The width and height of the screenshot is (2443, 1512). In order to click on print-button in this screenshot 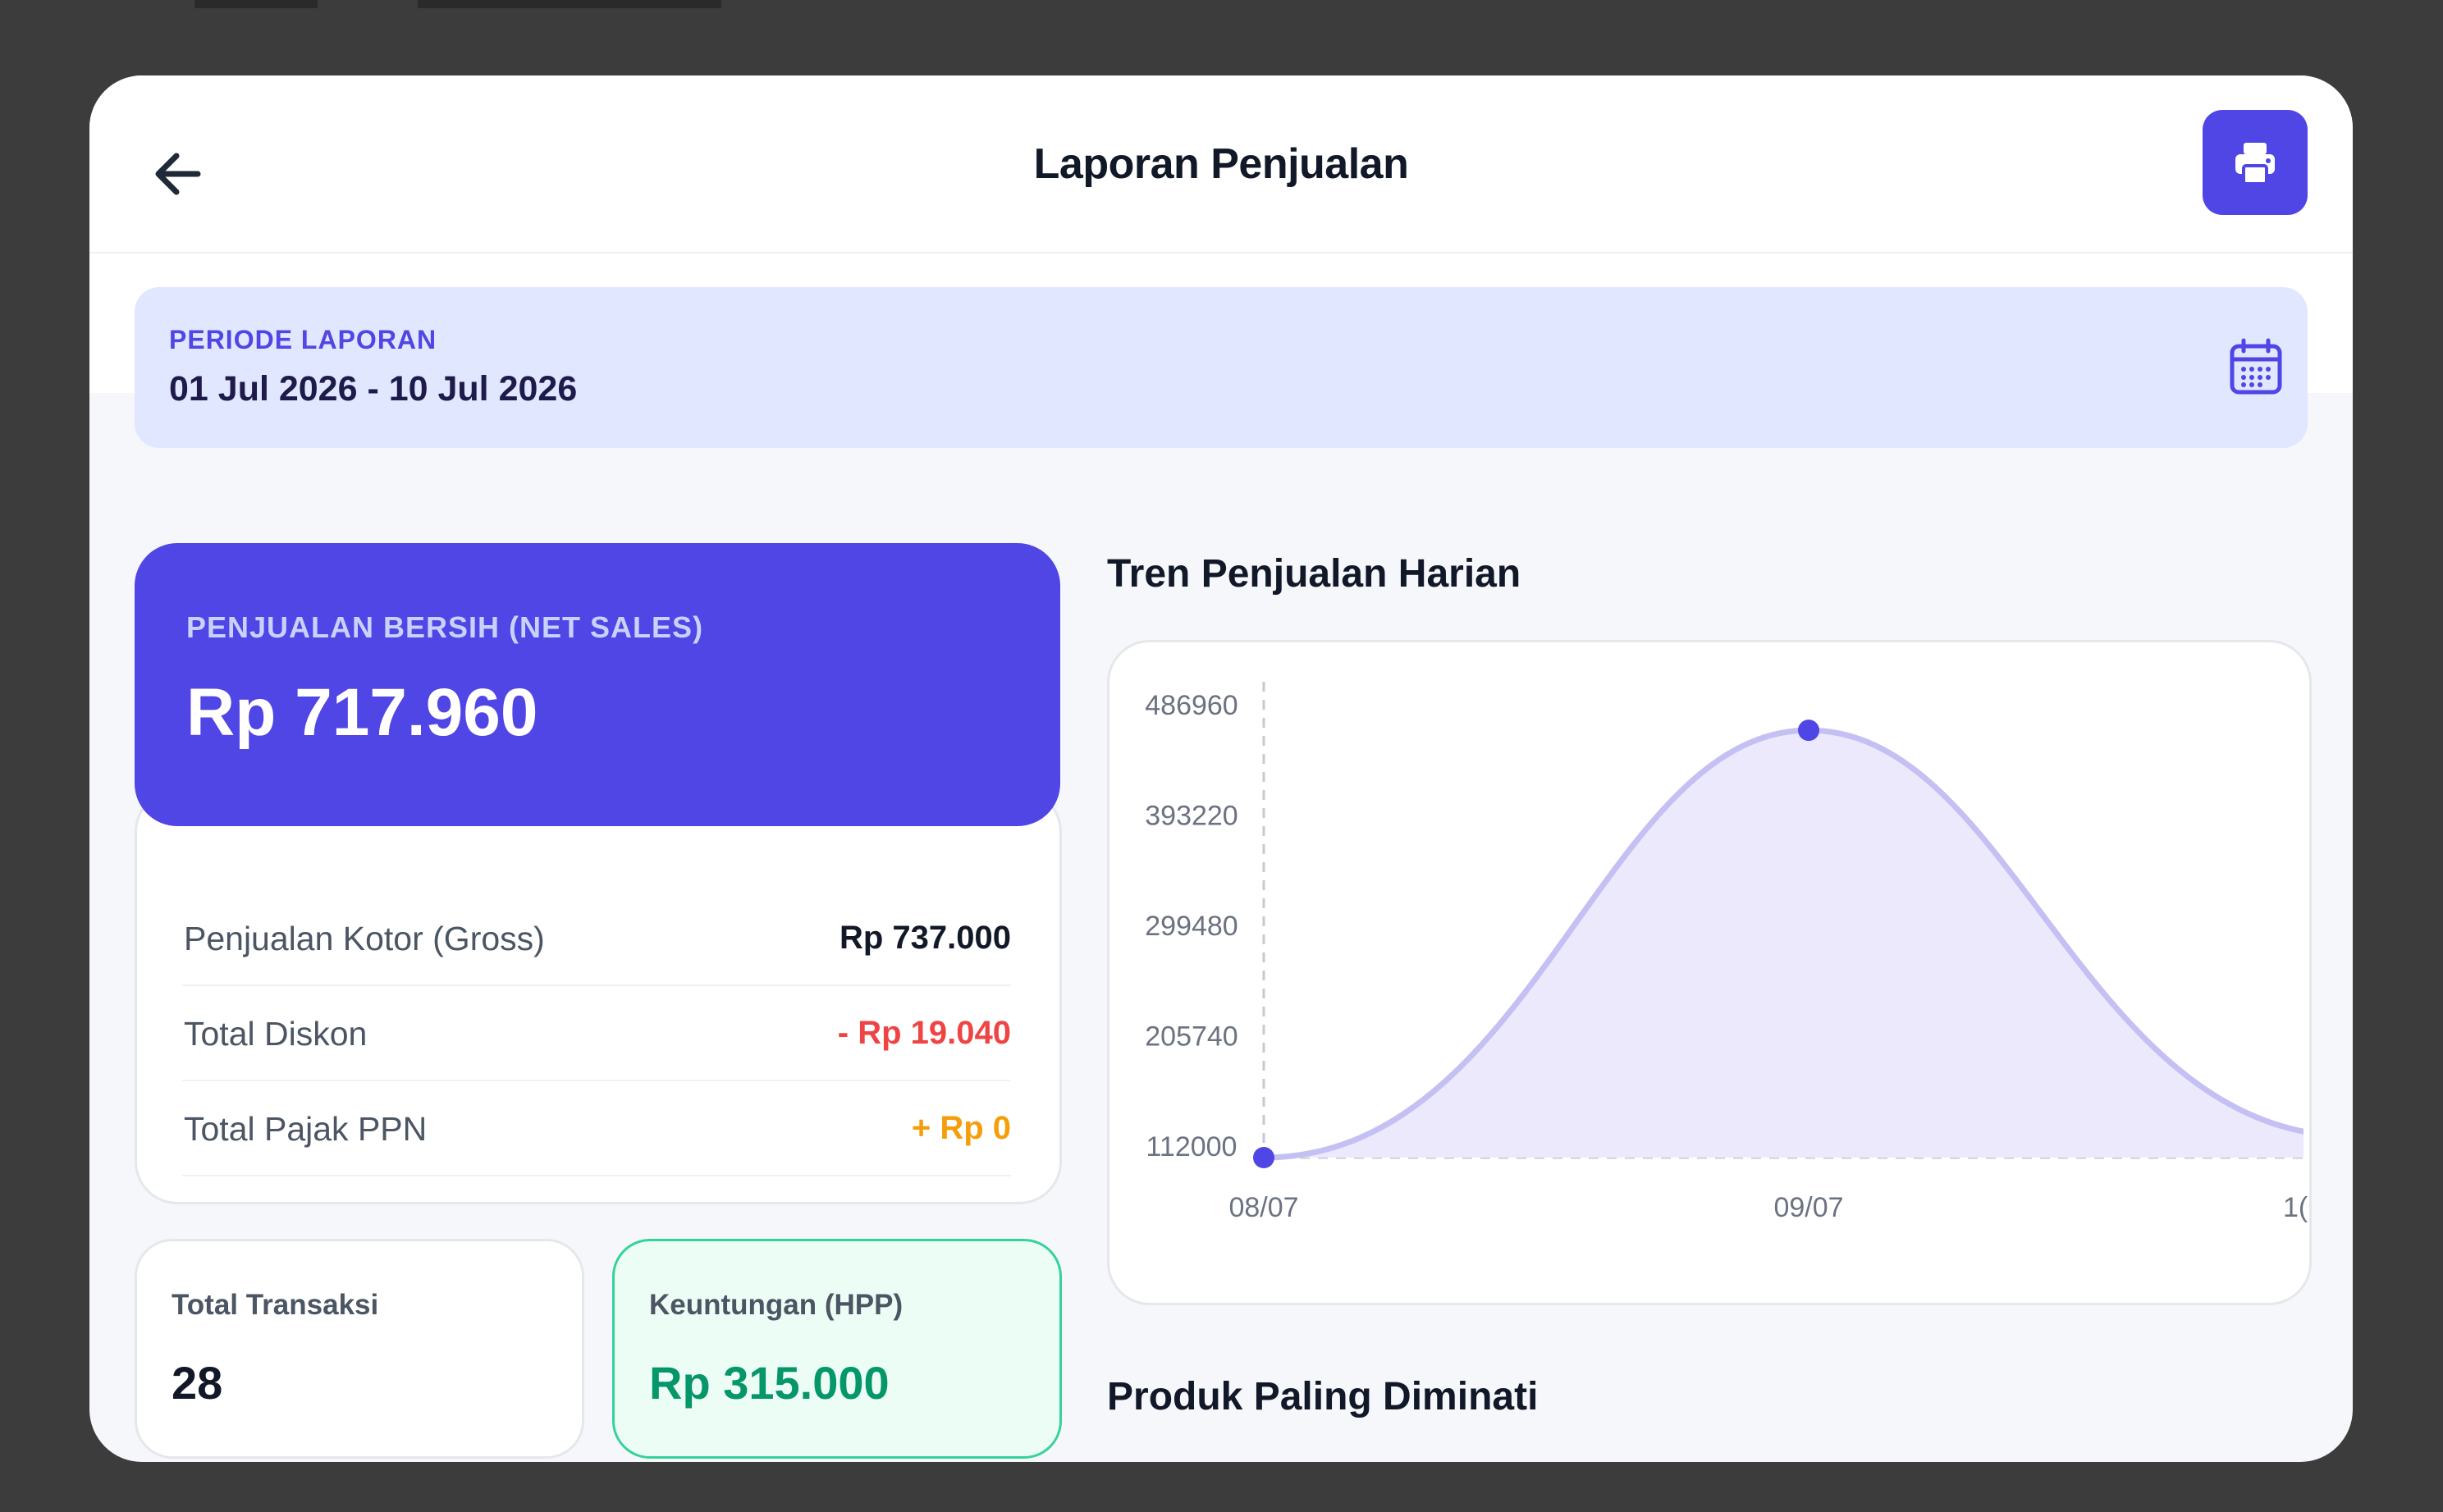, I will do `click(2255, 162)`.